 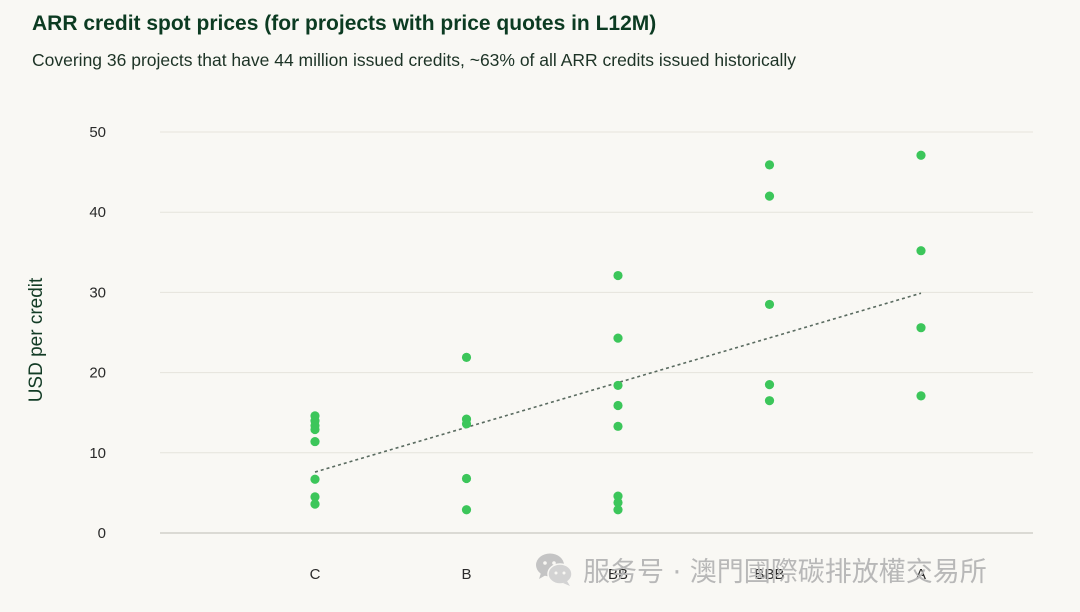 I want to click on y-tick-label: 30, so click(x=97, y=292).